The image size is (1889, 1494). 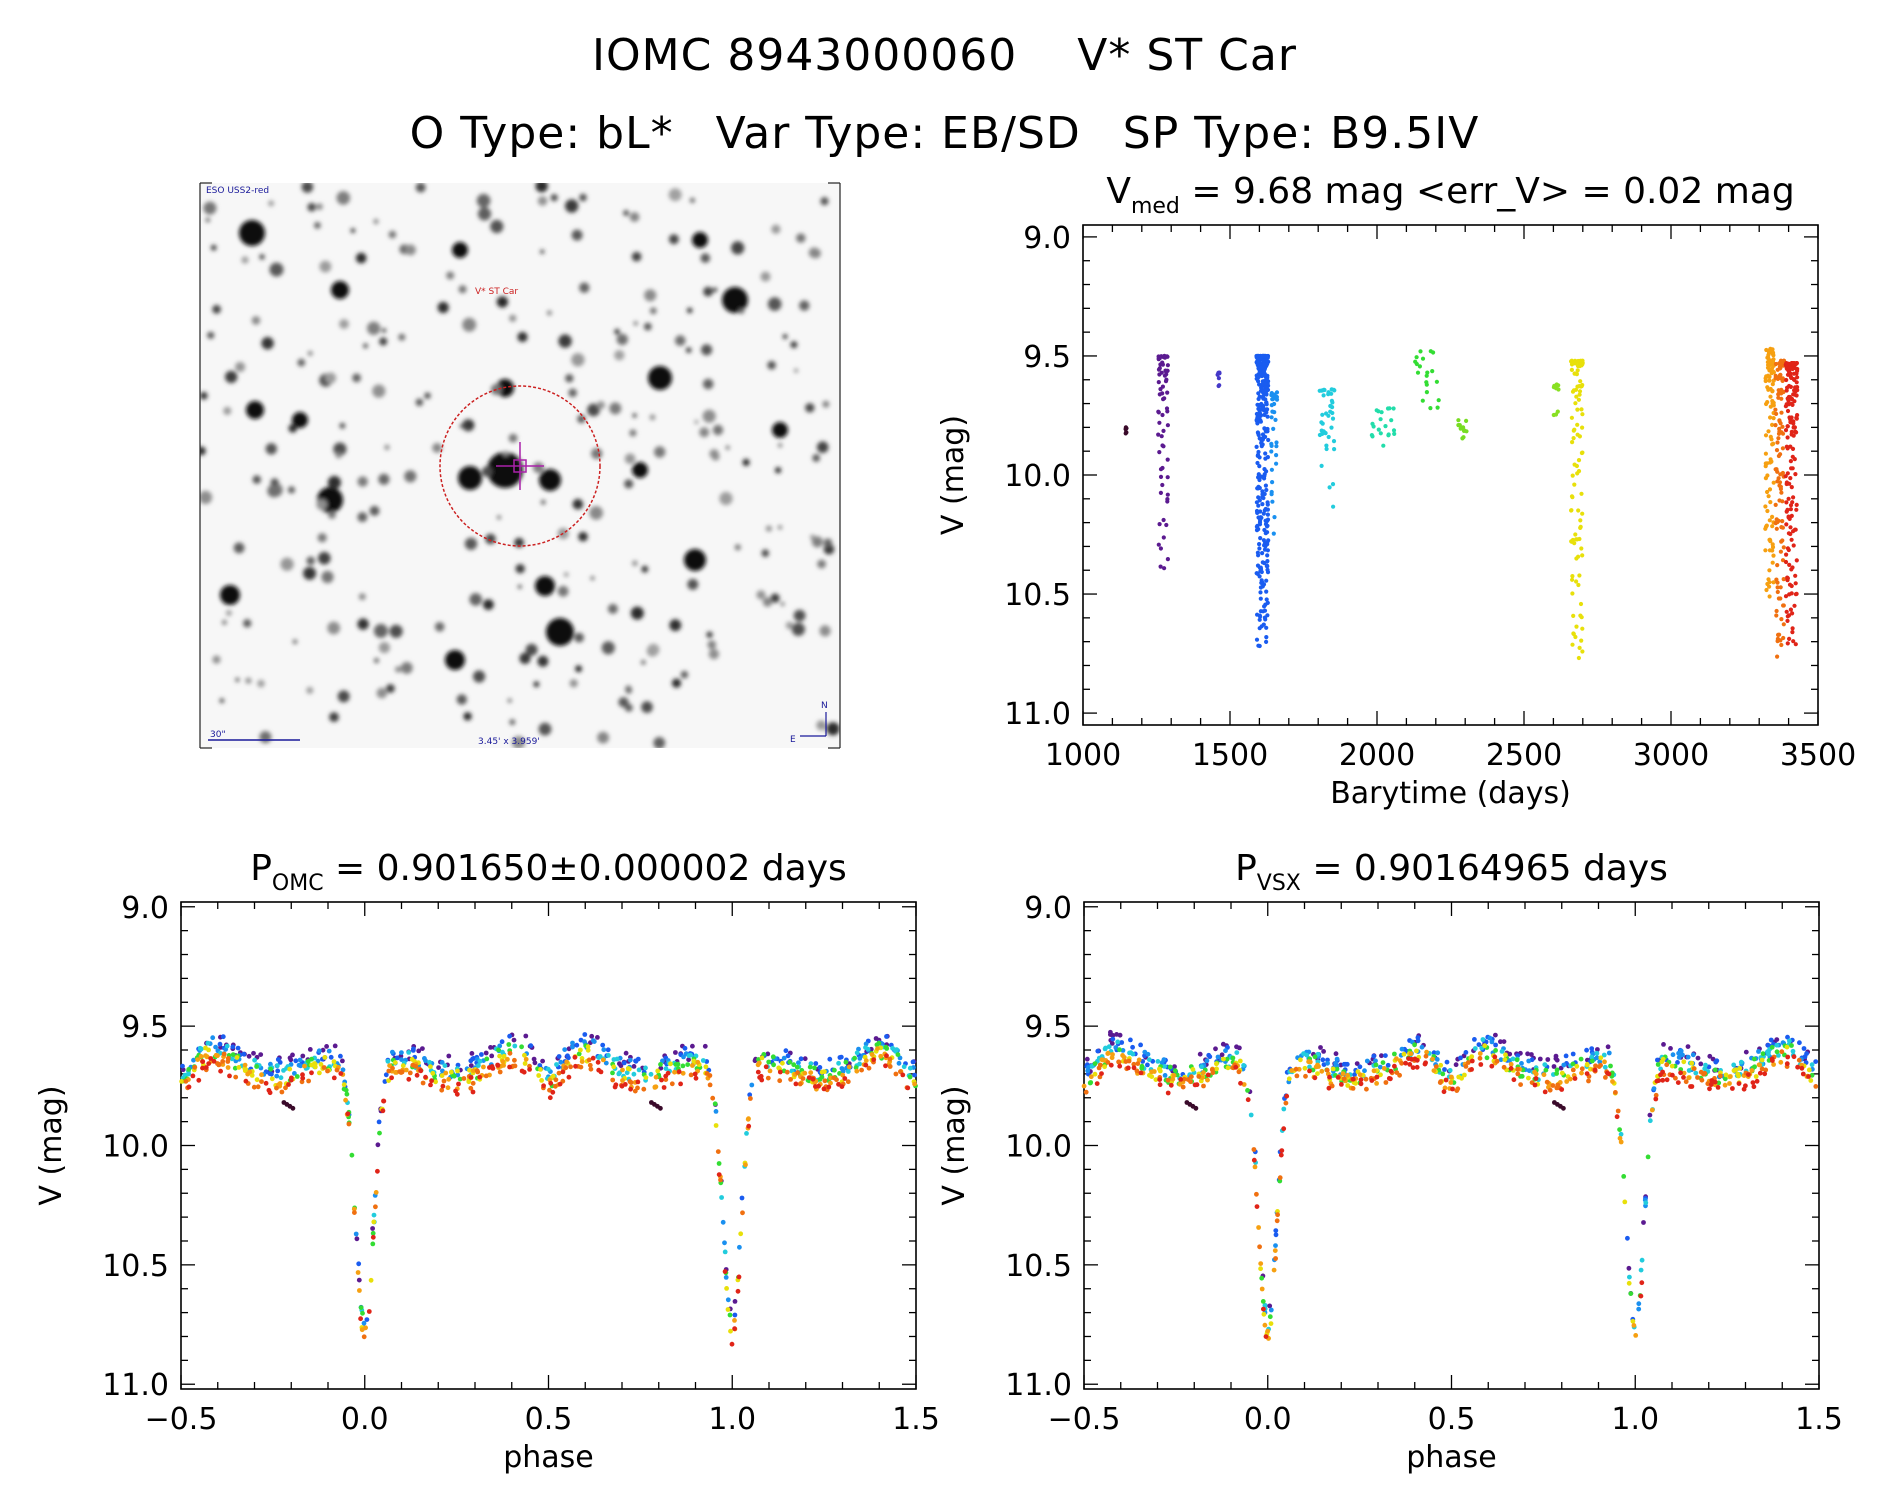 I want to click on compass-north-label: N, so click(x=824, y=706).